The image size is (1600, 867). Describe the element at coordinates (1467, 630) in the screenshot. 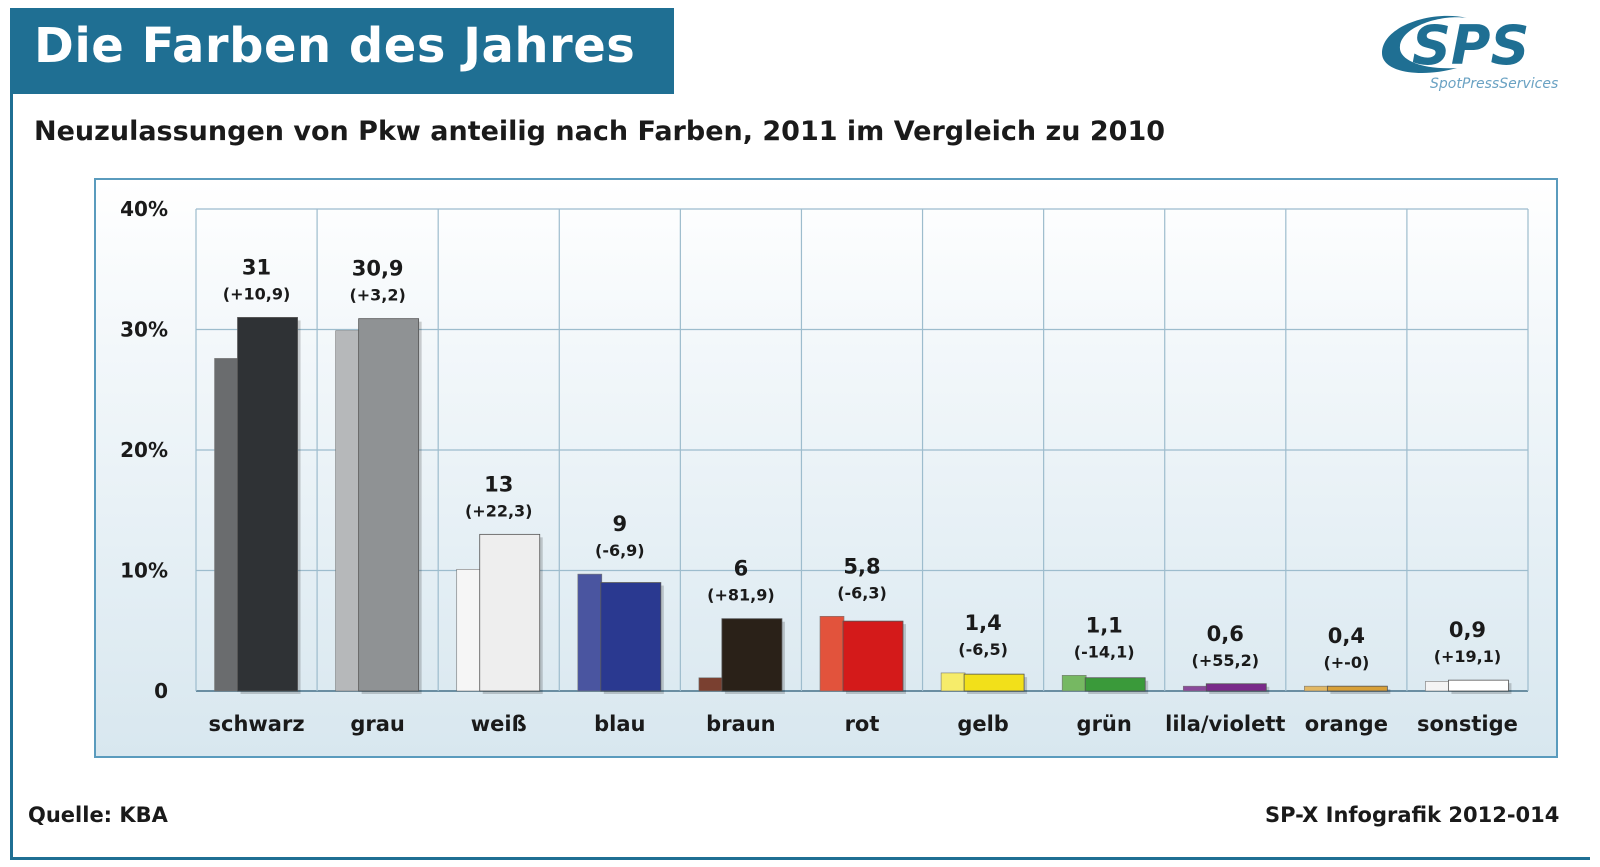

I see `value-label: 0,9` at that location.